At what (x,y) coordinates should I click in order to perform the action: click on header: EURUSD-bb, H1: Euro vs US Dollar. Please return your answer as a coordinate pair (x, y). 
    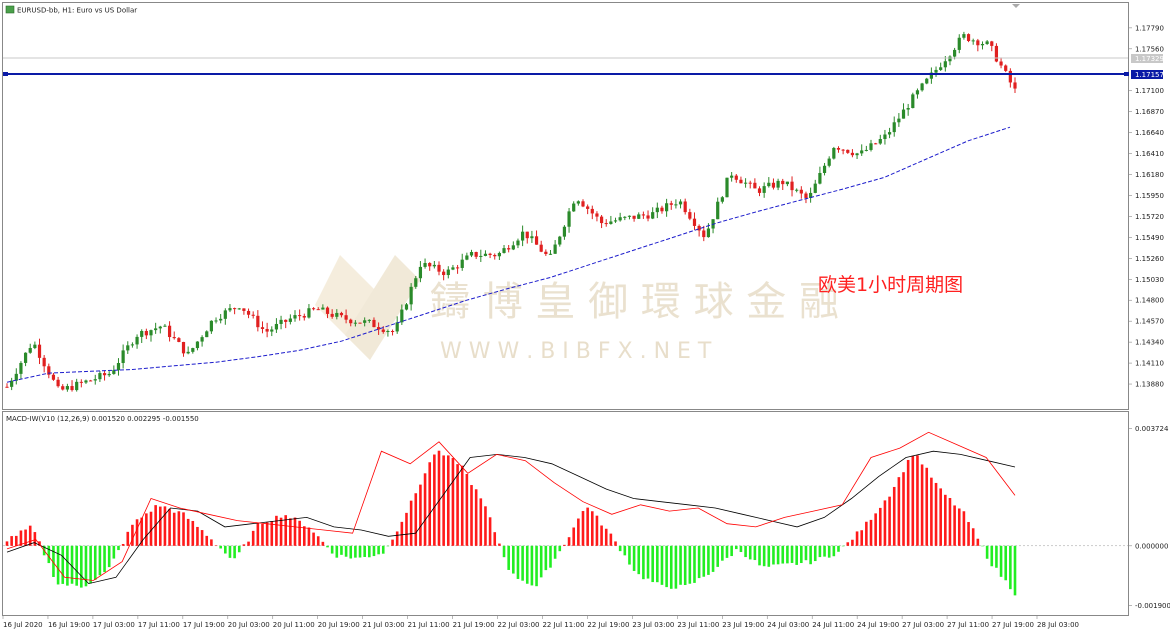
    Looking at the image, I should click on (512, 9).